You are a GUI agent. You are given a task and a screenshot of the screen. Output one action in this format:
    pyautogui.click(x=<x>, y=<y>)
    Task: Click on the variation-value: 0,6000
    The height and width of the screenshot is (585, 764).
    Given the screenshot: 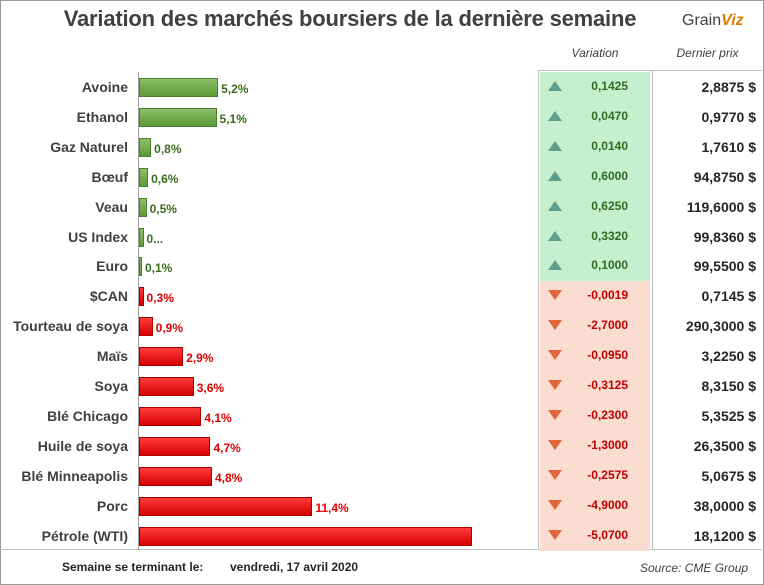 What is the action you would take?
    pyautogui.click(x=609, y=175)
    